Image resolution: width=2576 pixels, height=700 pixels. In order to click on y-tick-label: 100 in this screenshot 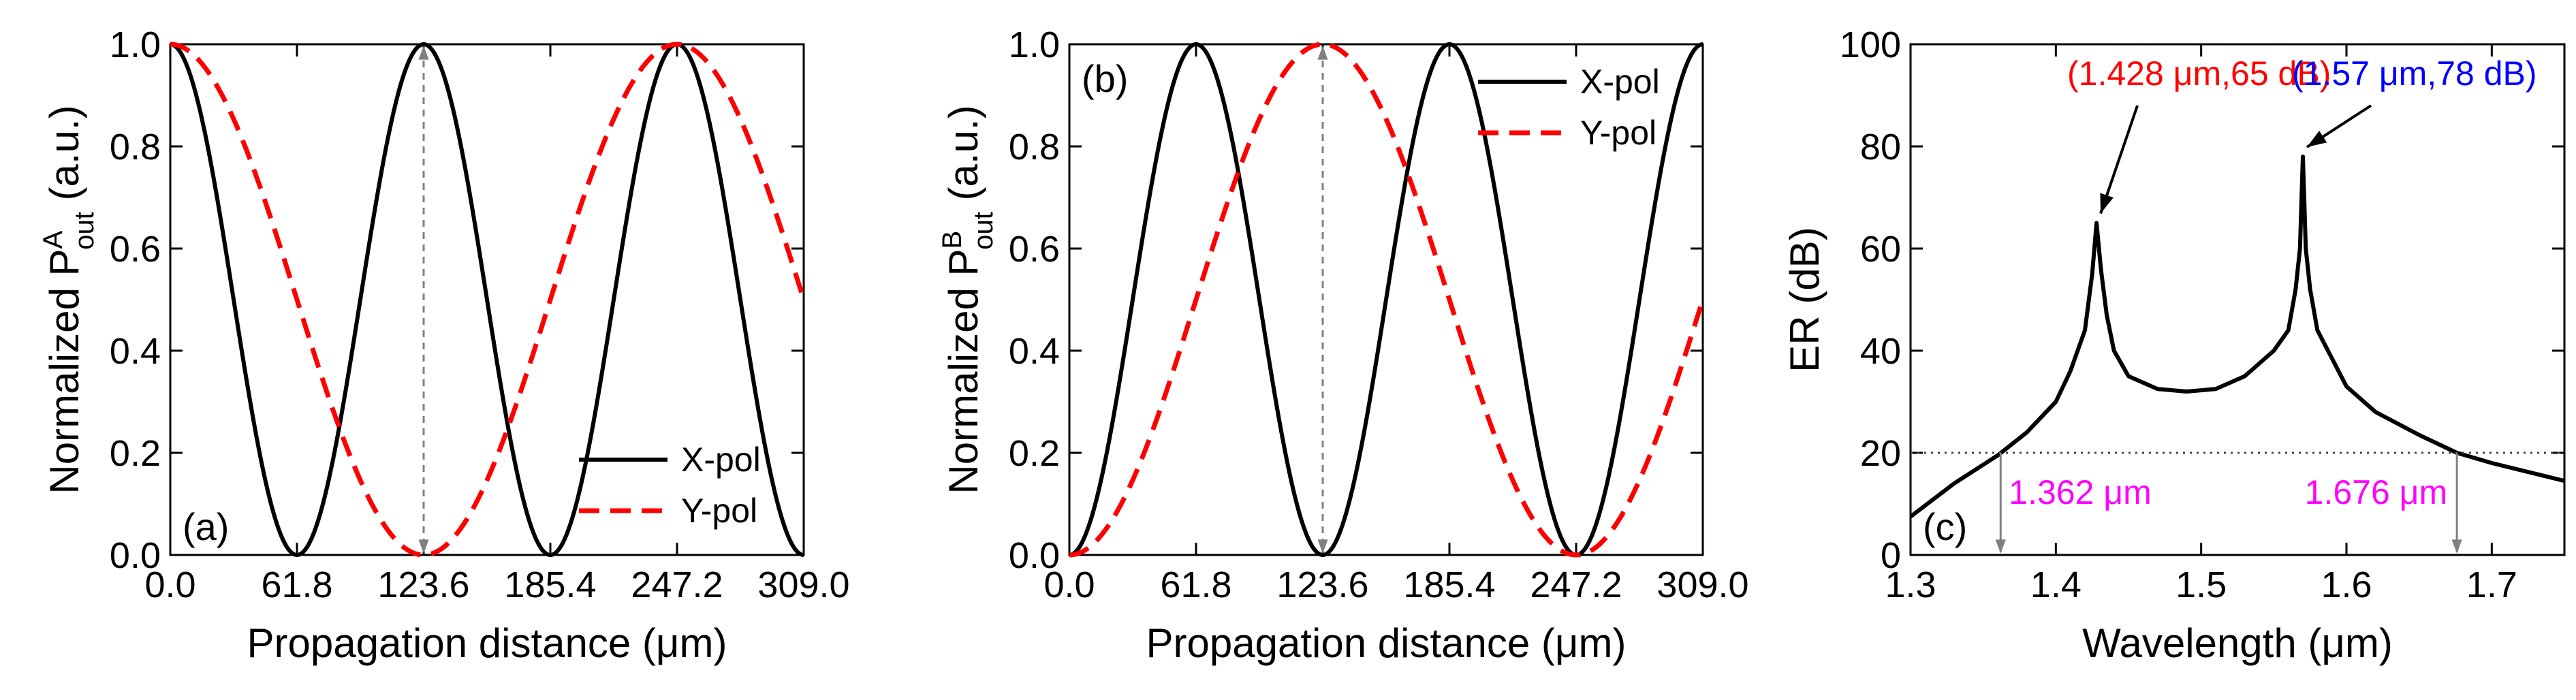, I will do `click(1870, 45)`.